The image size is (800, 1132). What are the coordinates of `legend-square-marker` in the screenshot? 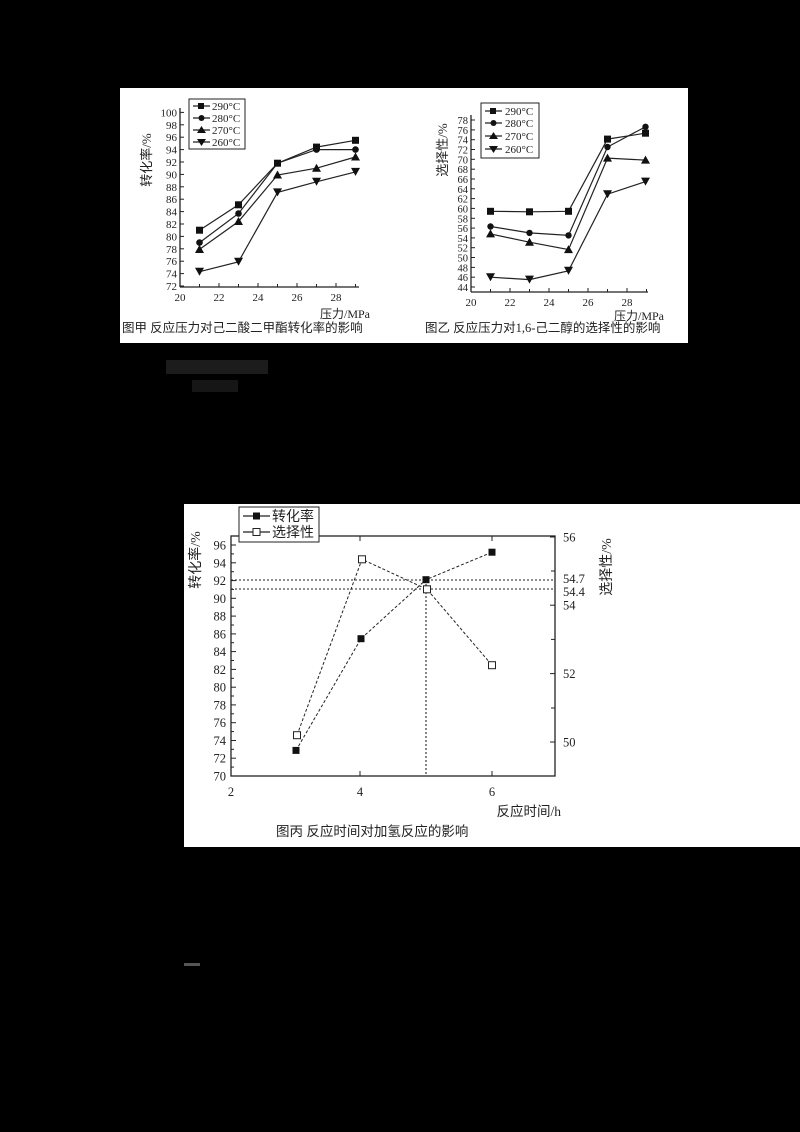 It's located at (201, 106).